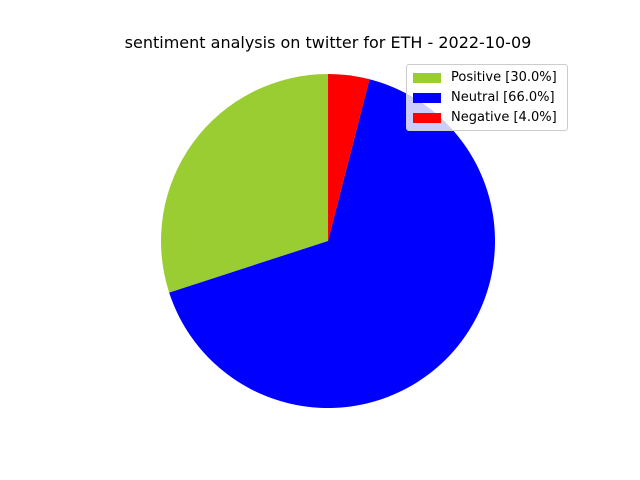  Describe the element at coordinates (349, 157) in the screenshot. I see `pie-slice-negative` at that location.